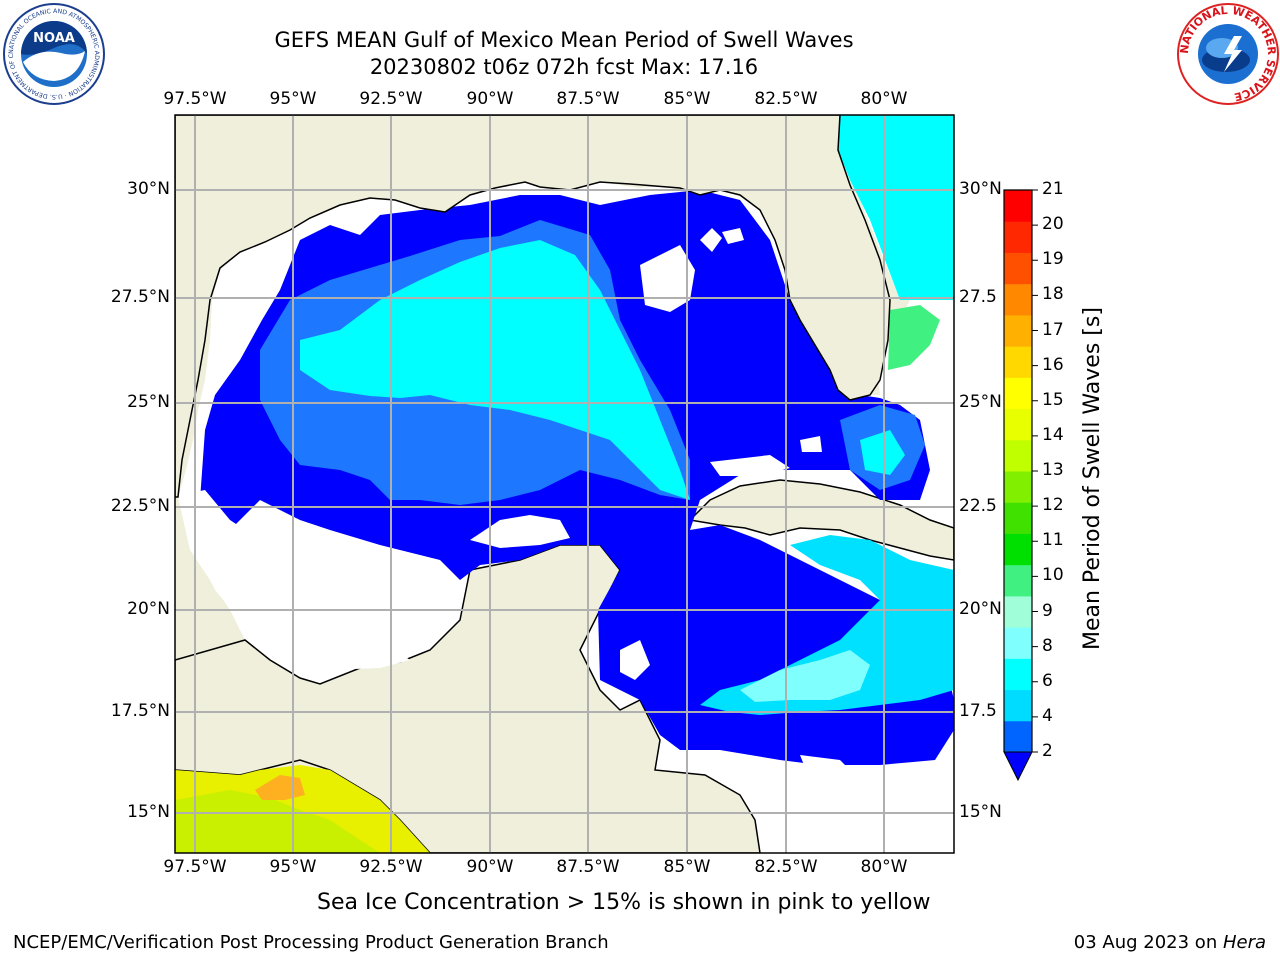 The image size is (1280, 960). I want to click on lon-tick-bottom: 92.5°W, so click(391, 867).